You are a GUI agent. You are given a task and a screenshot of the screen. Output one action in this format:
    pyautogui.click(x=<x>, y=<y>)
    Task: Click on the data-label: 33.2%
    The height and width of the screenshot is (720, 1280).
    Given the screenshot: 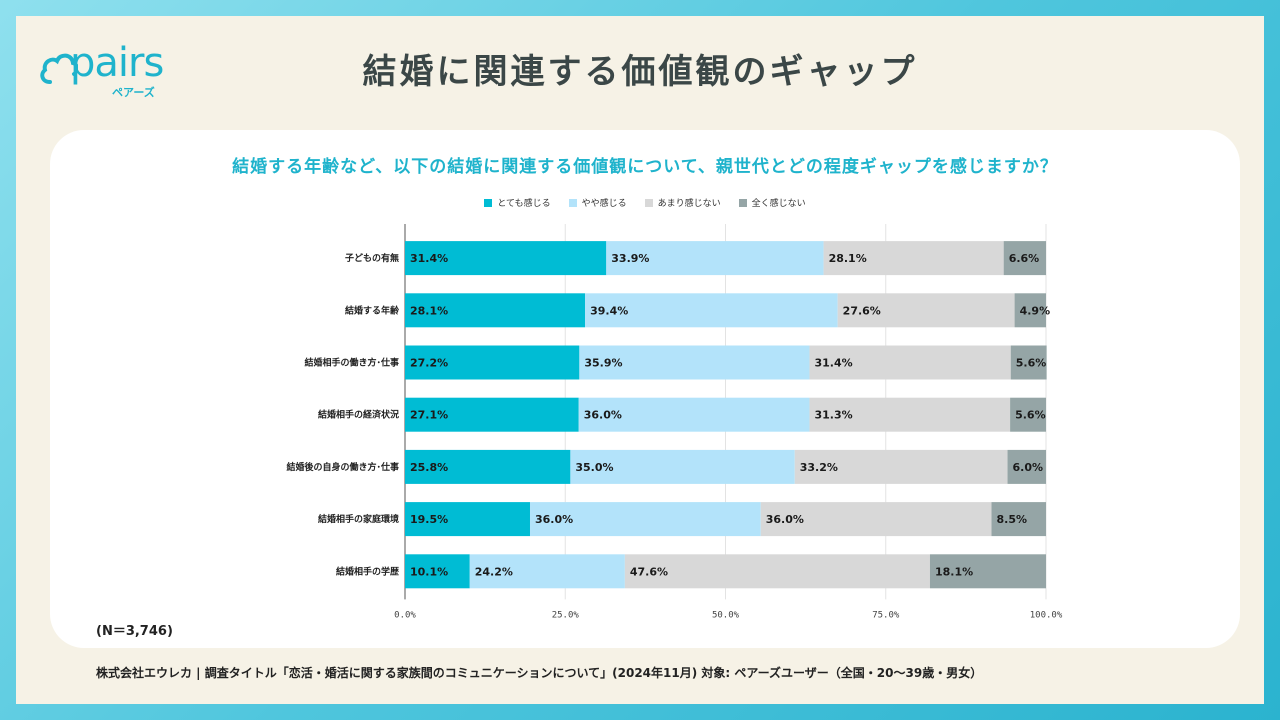 What is the action you would take?
    pyautogui.click(x=819, y=467)
    